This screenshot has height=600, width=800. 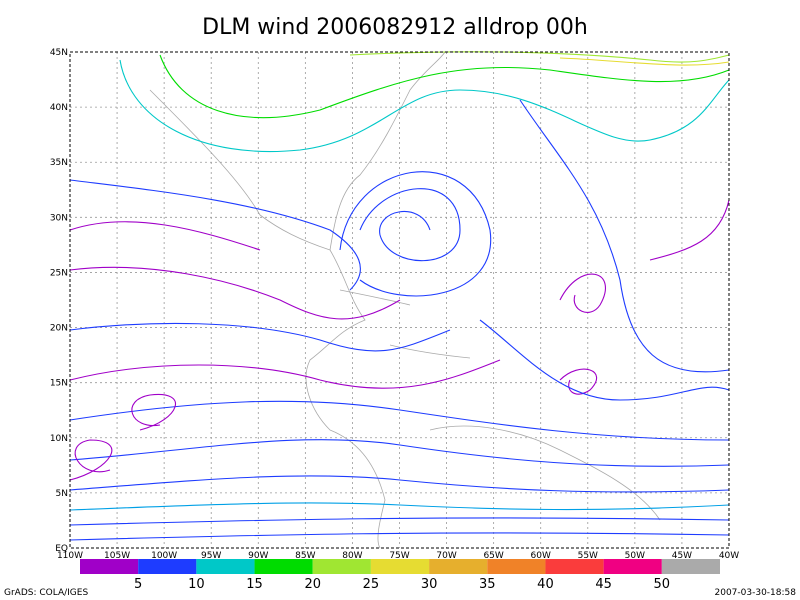 What do you see at coordinates (682, 556) in the screenshot?
I see `lon-label: 45W` at bounding box center [682, 556].